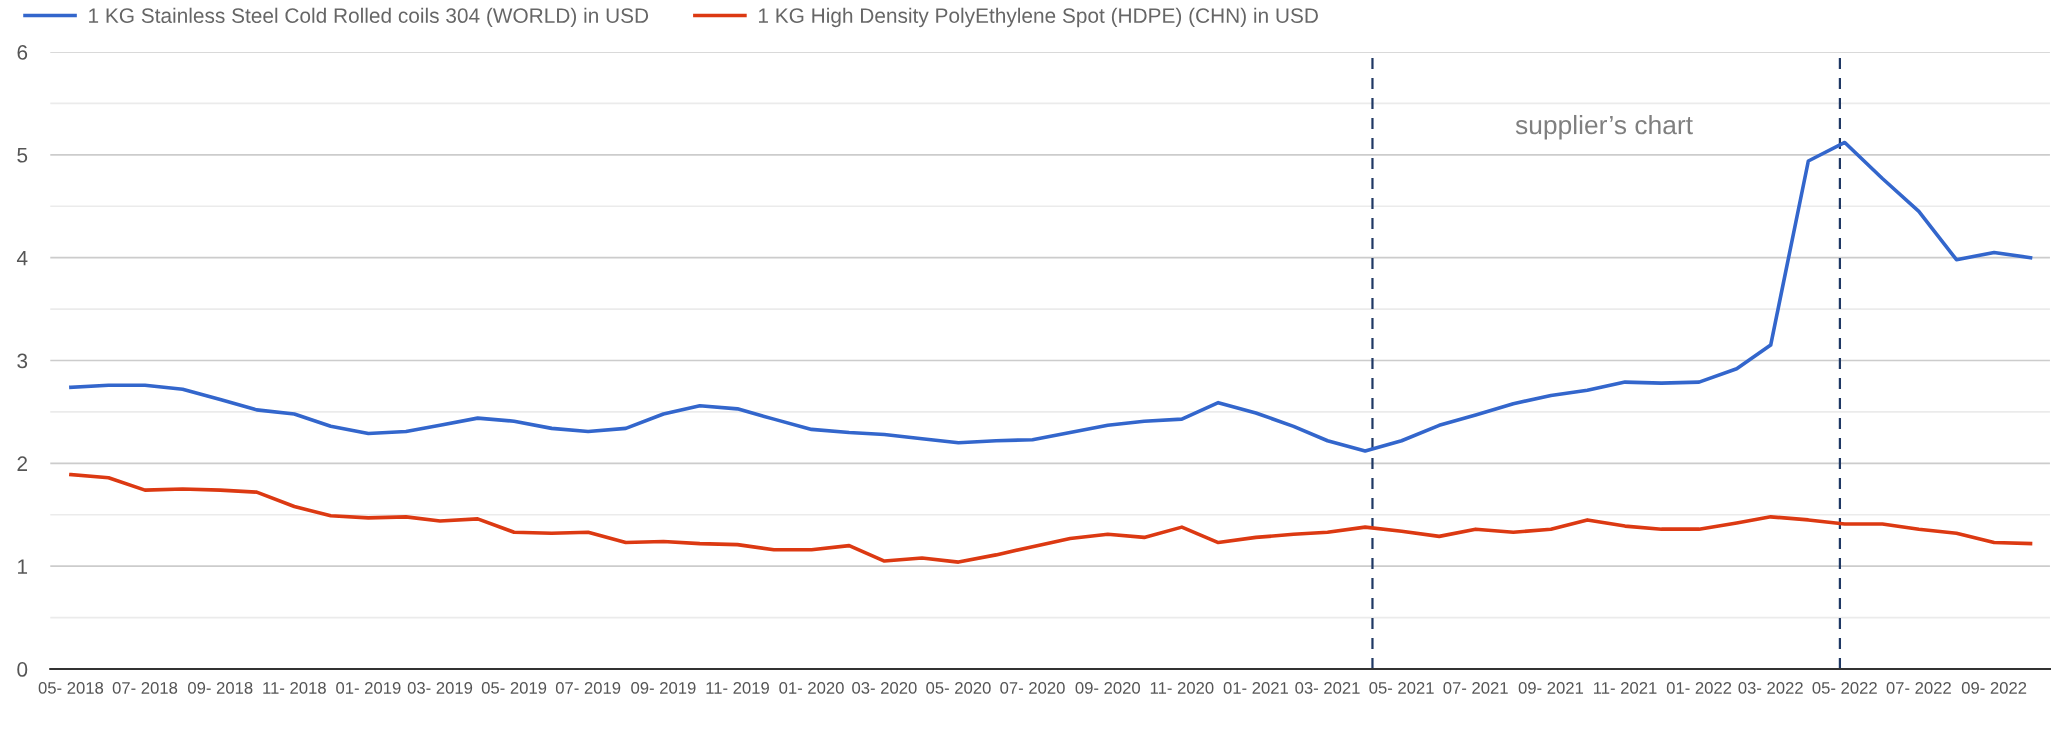 The height and width of the screenshot is (732, 2052). I want to click on x-tick-label: 09- 2019, so click(663, 687).